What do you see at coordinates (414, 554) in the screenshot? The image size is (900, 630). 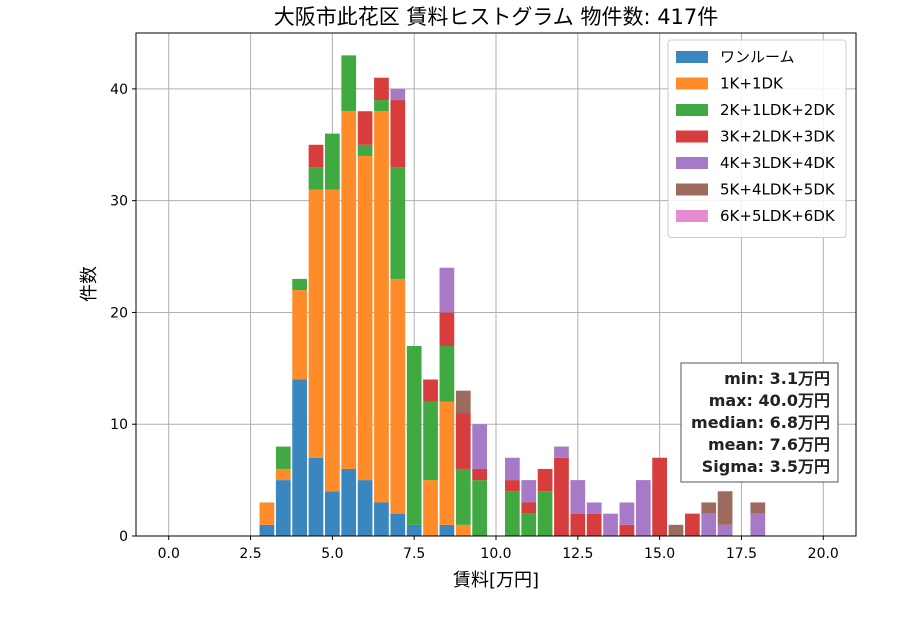 I see `x-tick-label-3: 7.5` at bounding box center [414, 554].